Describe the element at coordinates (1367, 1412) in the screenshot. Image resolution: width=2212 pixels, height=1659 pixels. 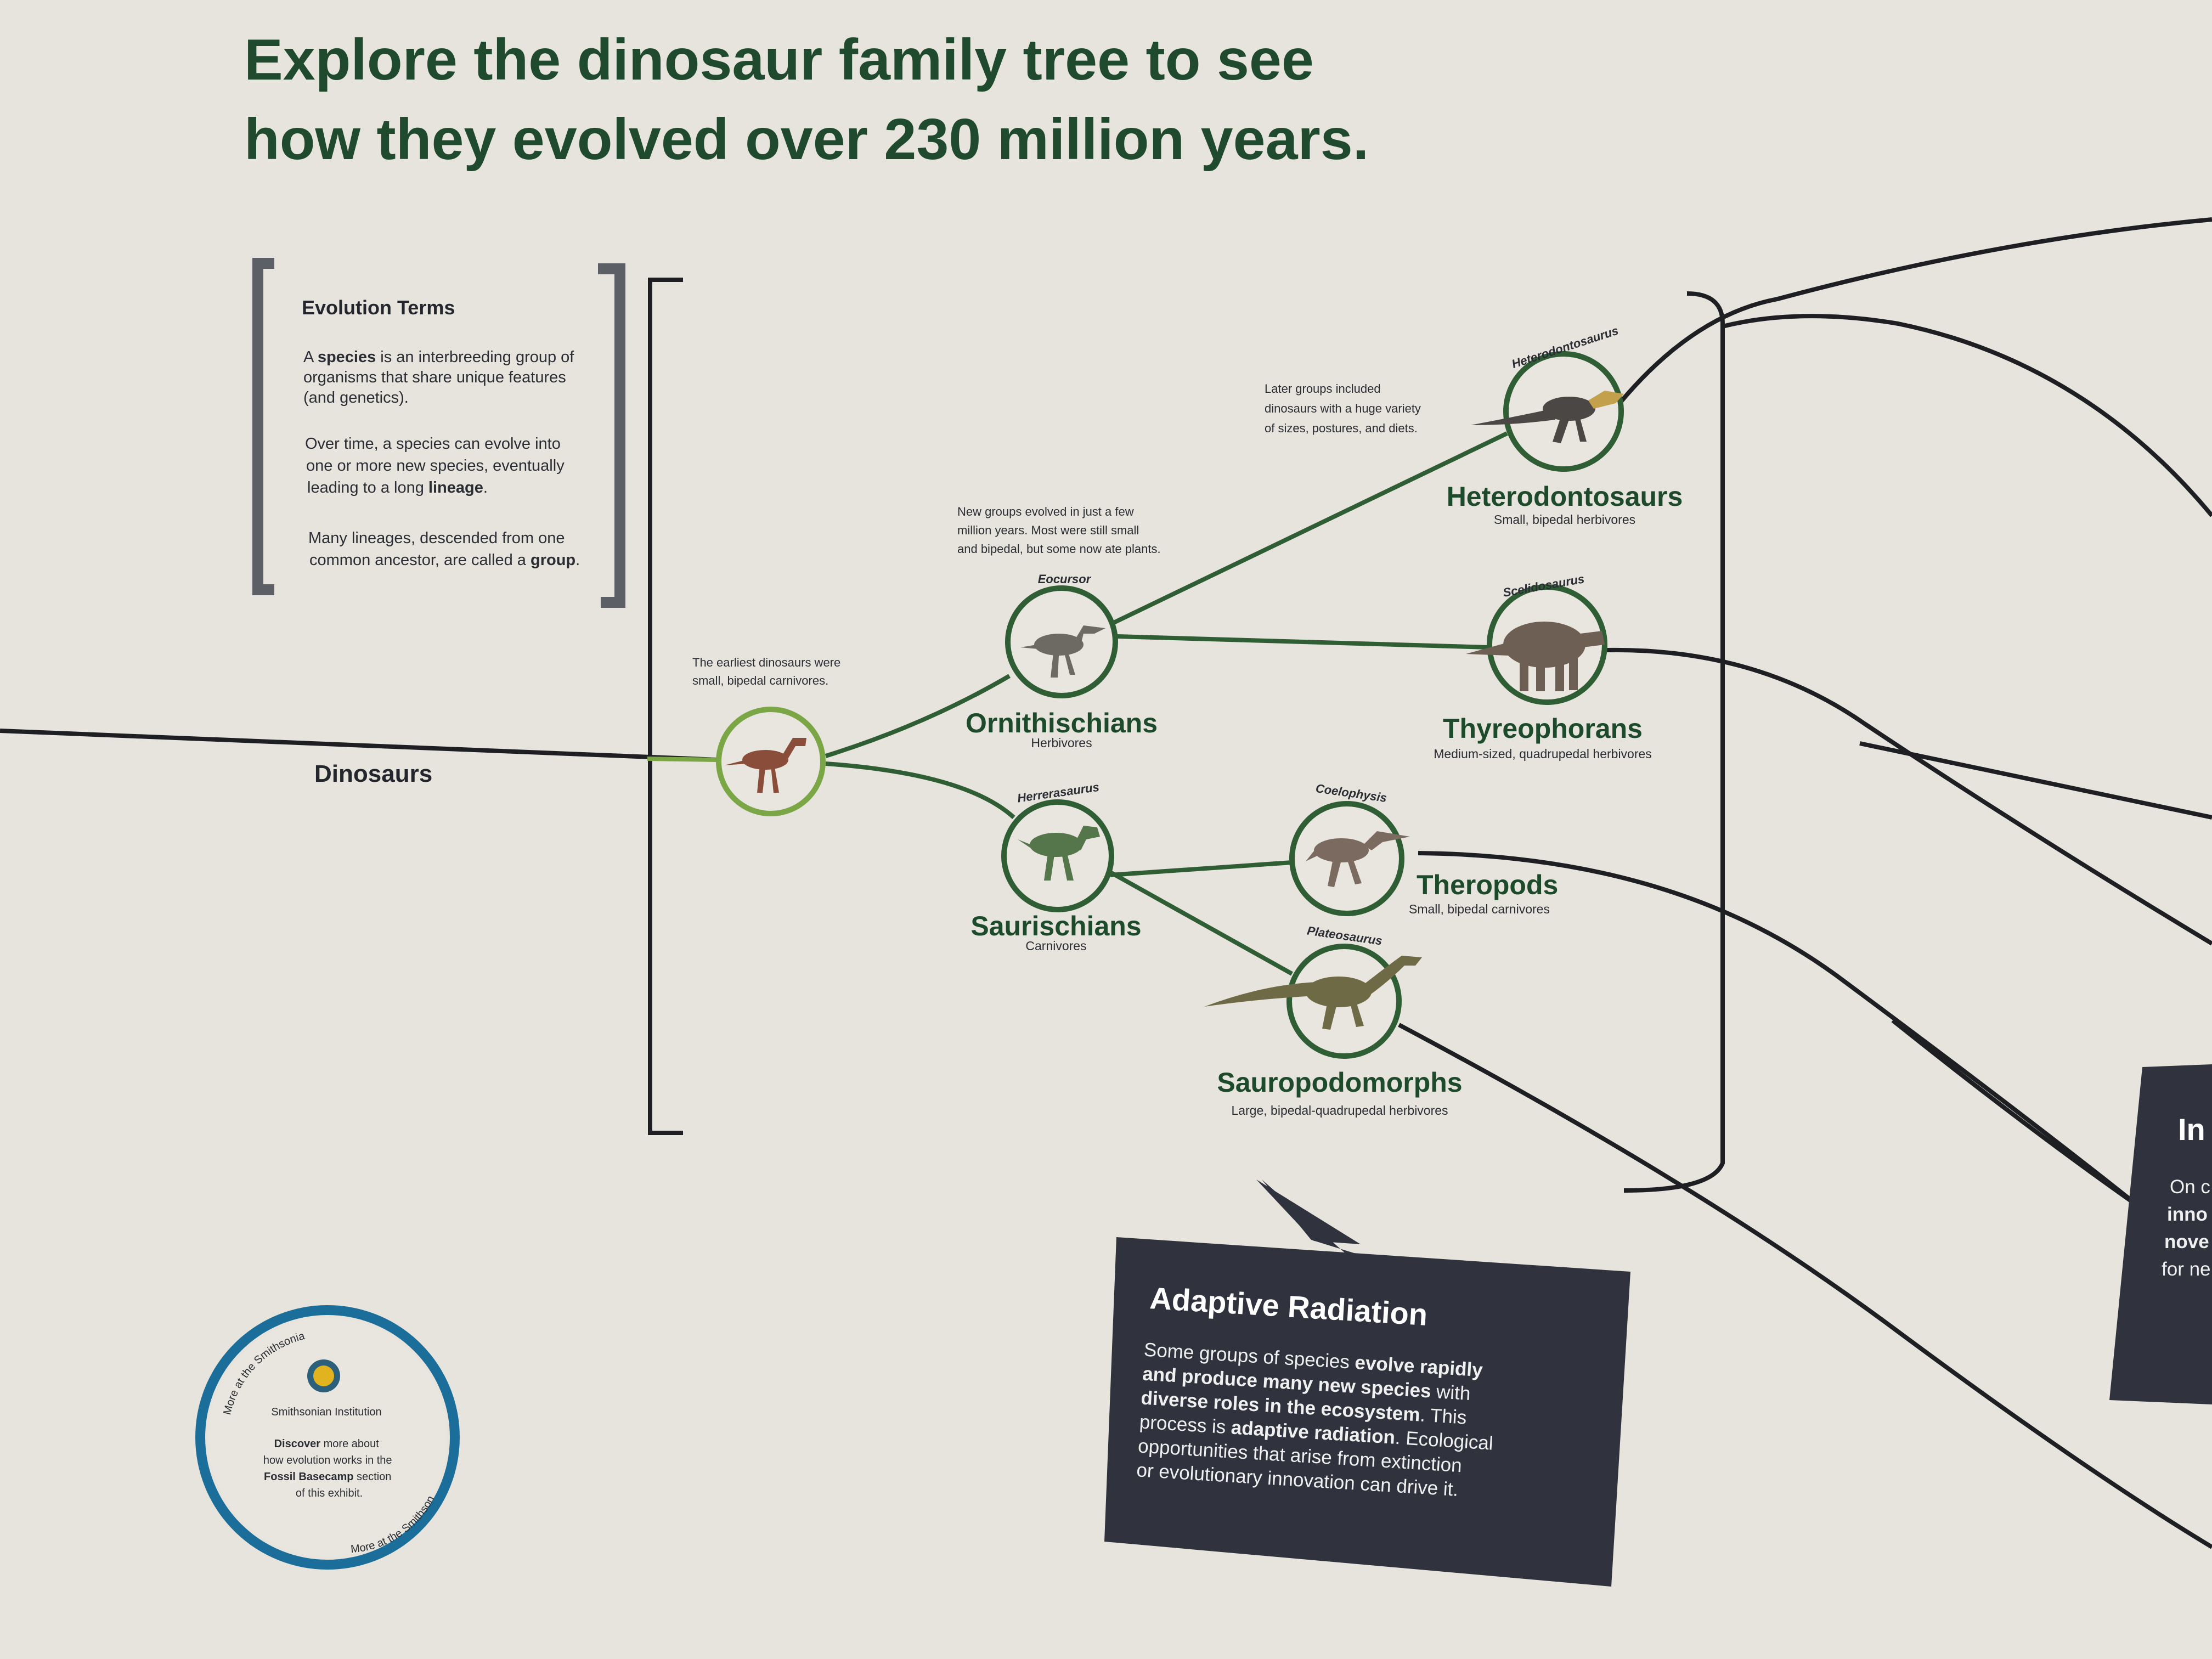
I see `callout-box` at that location.